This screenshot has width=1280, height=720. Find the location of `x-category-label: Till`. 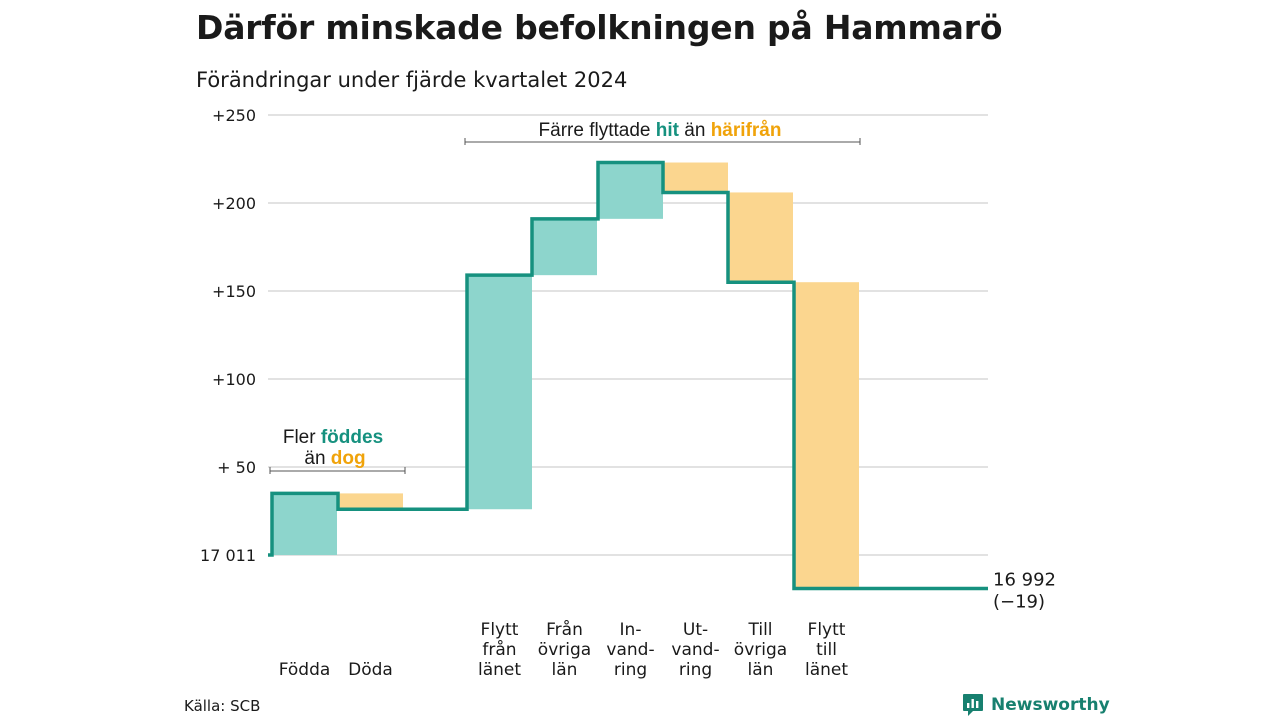

x-category-label: Till is located at coordinates (759, 630).